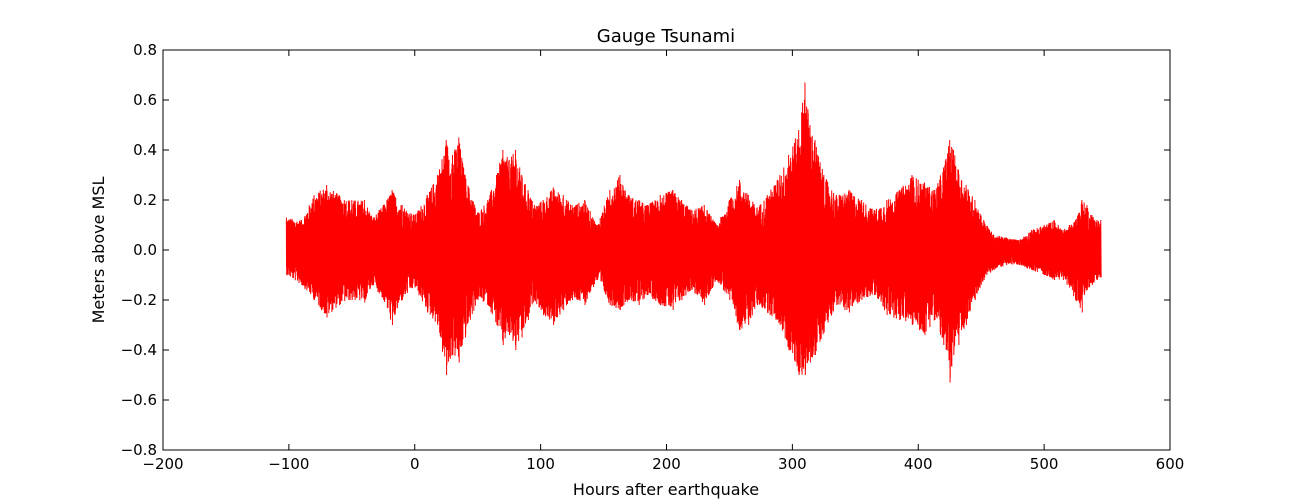 Image resolution: width=1300 pixels, height=504 pixels. What do you see at coordinates (139, 400) in the screenshot?
I see `y-tick-label: −0.6` at bounding box center [139, 400].